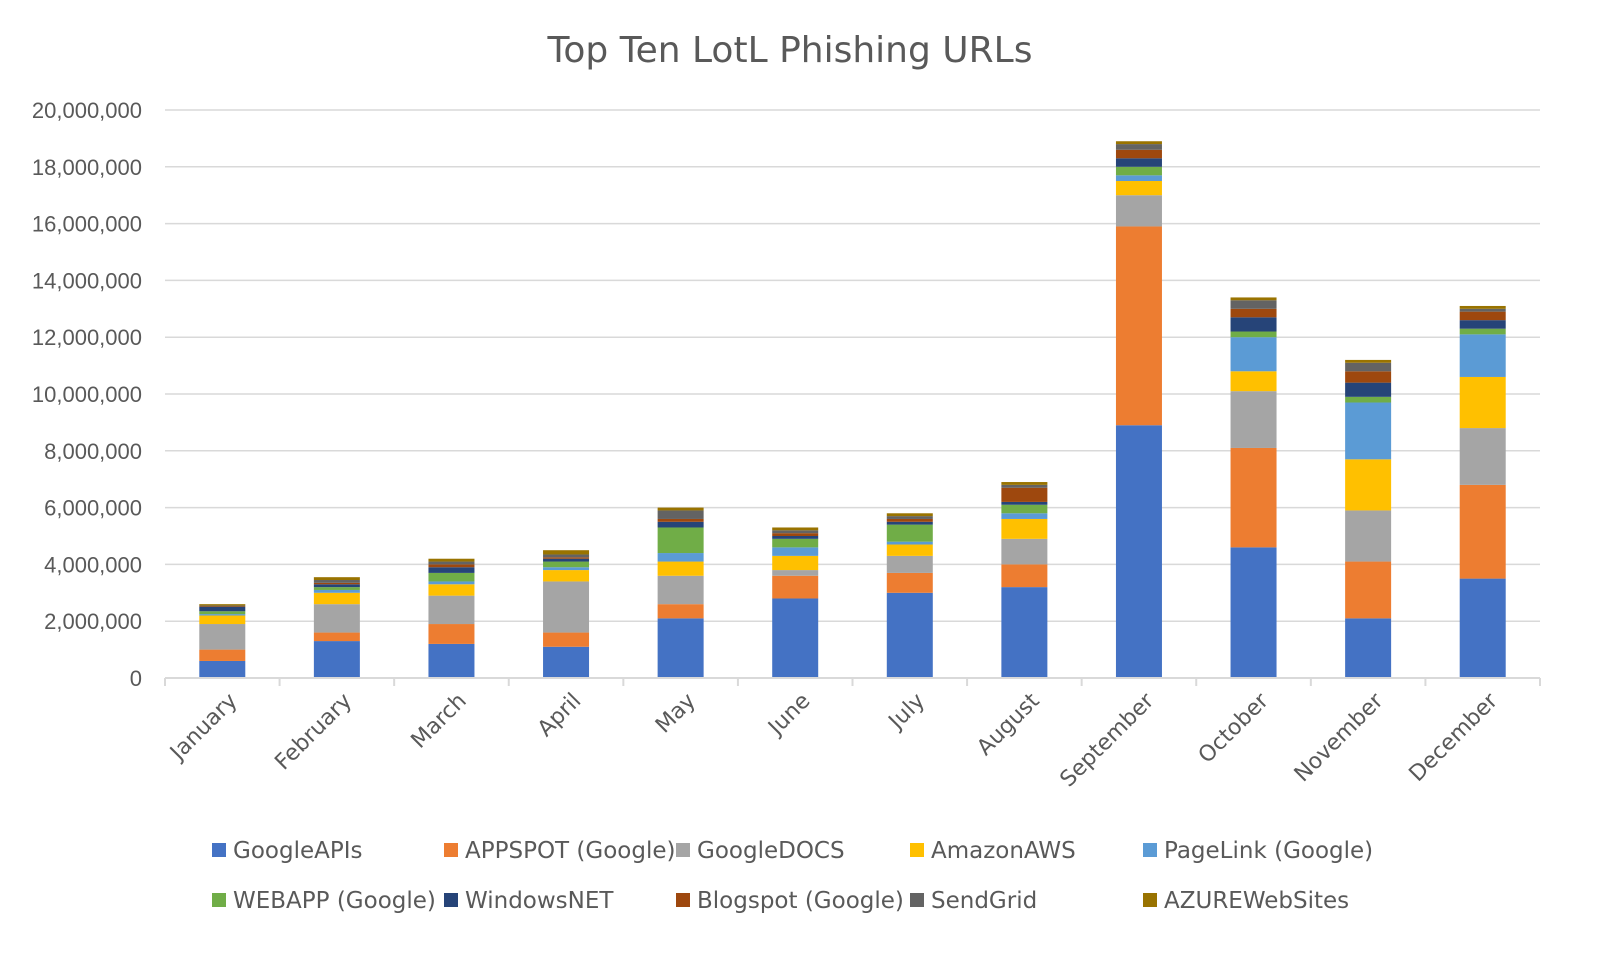 This screenshot has height=957, width=1599. What do you see at coordinates (800, 901) in the screenshot?
I see `legend-label: Blogspot (Google)` at bounding box center [800, 901].